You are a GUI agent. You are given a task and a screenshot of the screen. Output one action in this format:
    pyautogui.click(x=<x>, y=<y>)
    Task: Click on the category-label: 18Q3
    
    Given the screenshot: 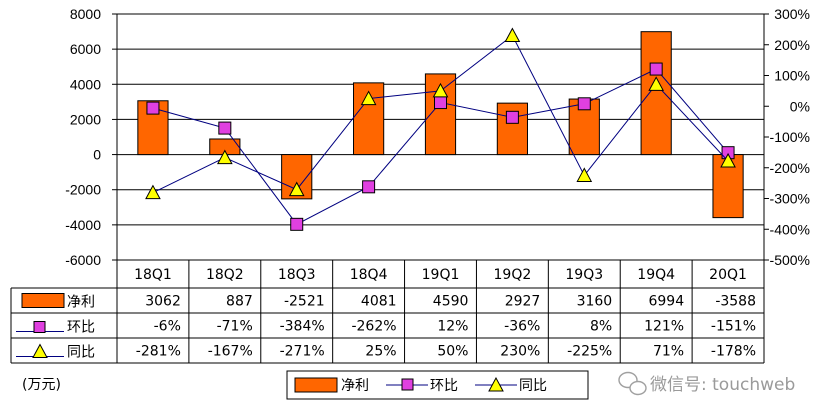 What is the action you would take?
    pyautogui.click(x=297, y=275)
    